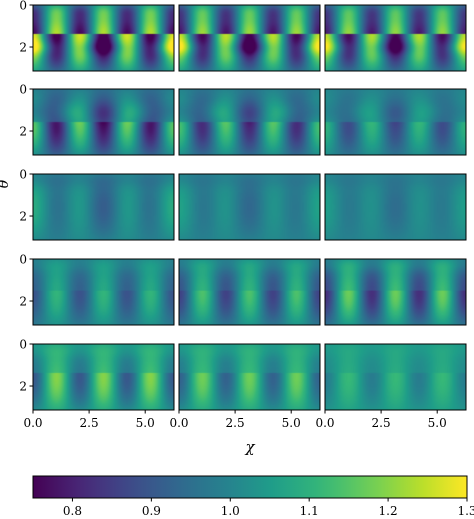  I want to click on colorbar-tick-label: 1.3, so click(465, 511).